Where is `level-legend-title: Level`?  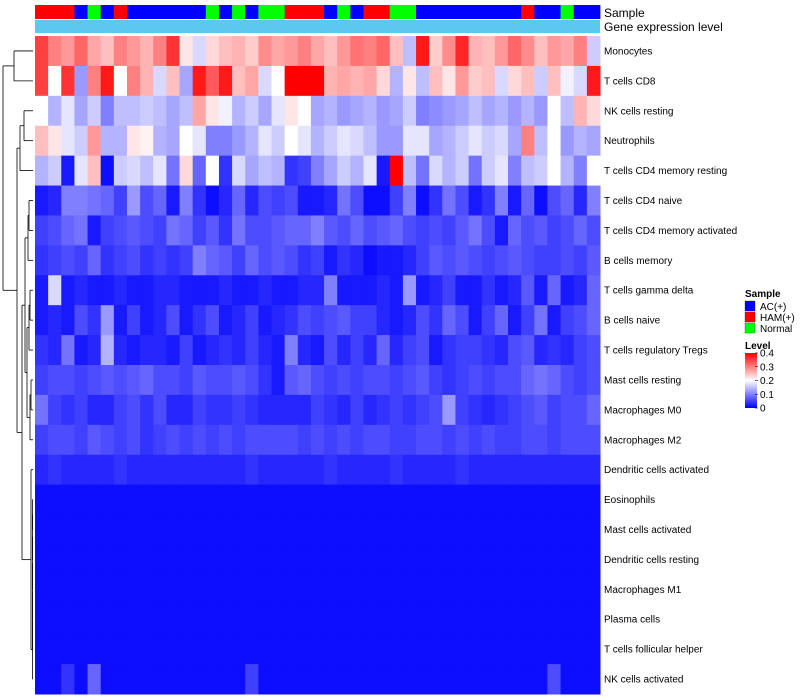
level-legend-title: Level is located at coordinates (758, 346).